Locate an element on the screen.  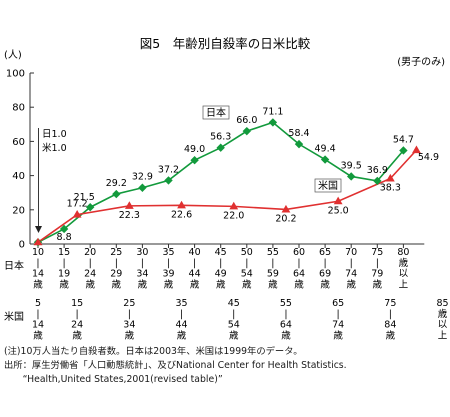
x-row-label: 米国 is located at coordinates (14, 316).